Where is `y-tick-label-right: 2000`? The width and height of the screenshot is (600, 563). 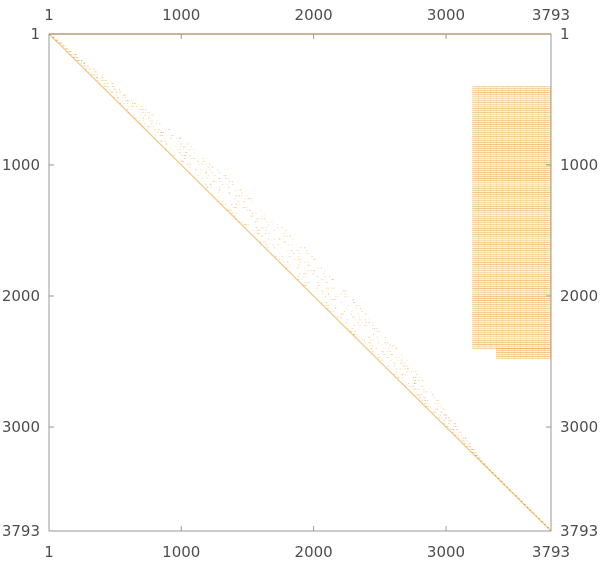 y-tick-label-right: 2000 is located at coordinates (579, 296).